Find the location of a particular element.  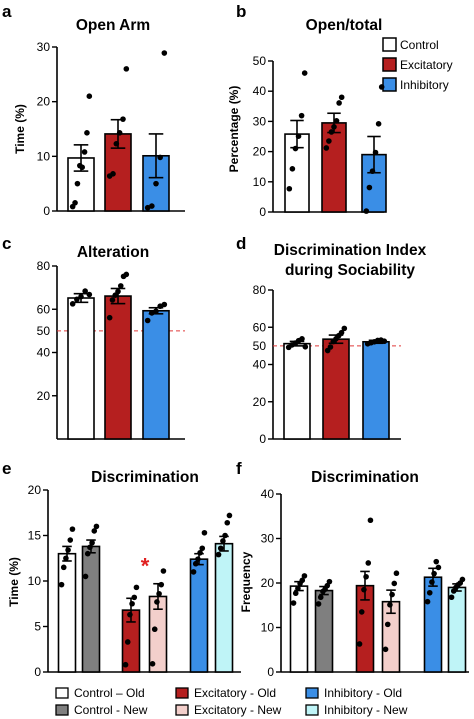

chart-e-tick-label: 15 is located at coordinates (35, 536).